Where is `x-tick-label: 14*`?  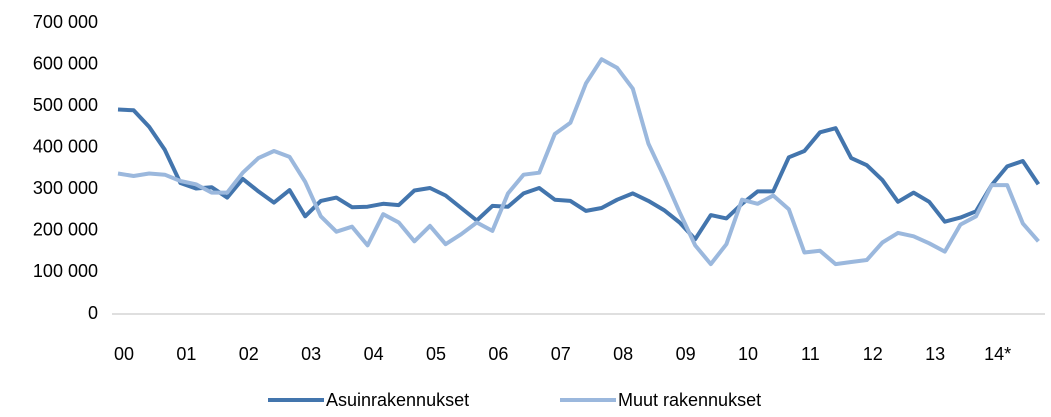 x-tick-label: 14* is located at coordinates (997, 354).